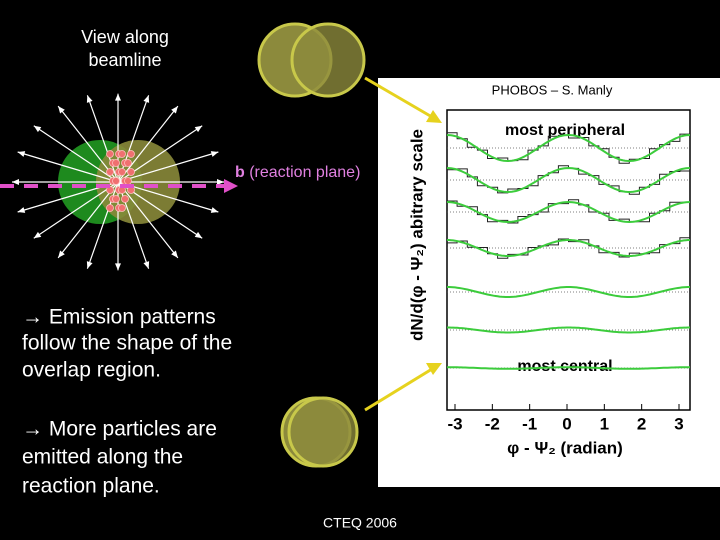  I want to click on x-tick-label: 1, so click(604, 423).